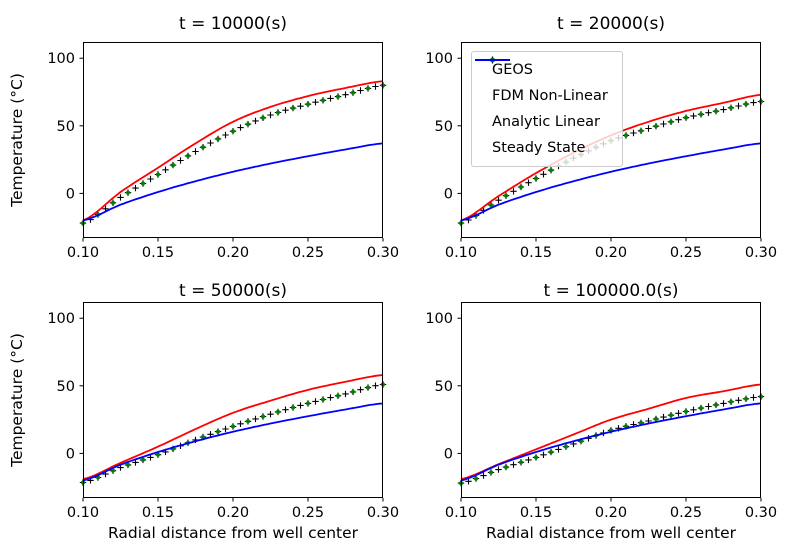  What do you see at coordinates (550, 96) in the screenshot?
I see `legend-label: FDM Non-Linear` at bounding box center [550, 96].